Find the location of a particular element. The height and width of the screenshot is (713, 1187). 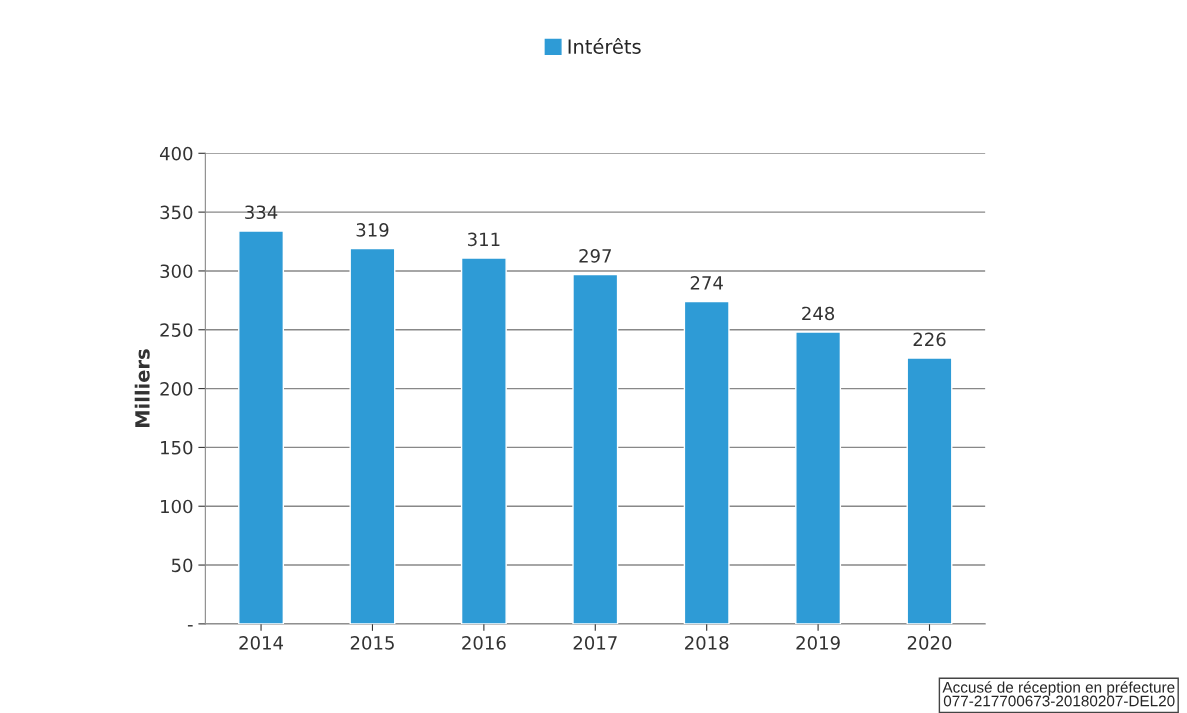

y-tick-label: 200 is located at coordinates (176, 389).